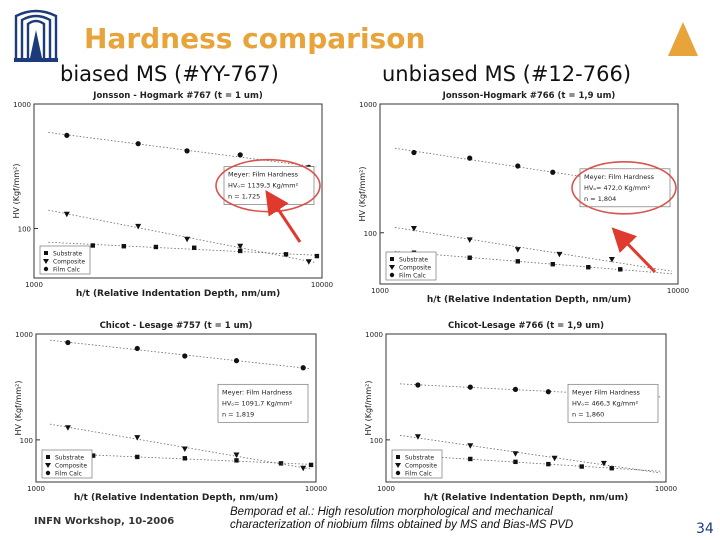  What do you see at coordinates (257, 403) in the screenshot?
I see `annotation-hv: HVₒ= 1091,7 Kg/mm²` at bounding box center [257, 403].